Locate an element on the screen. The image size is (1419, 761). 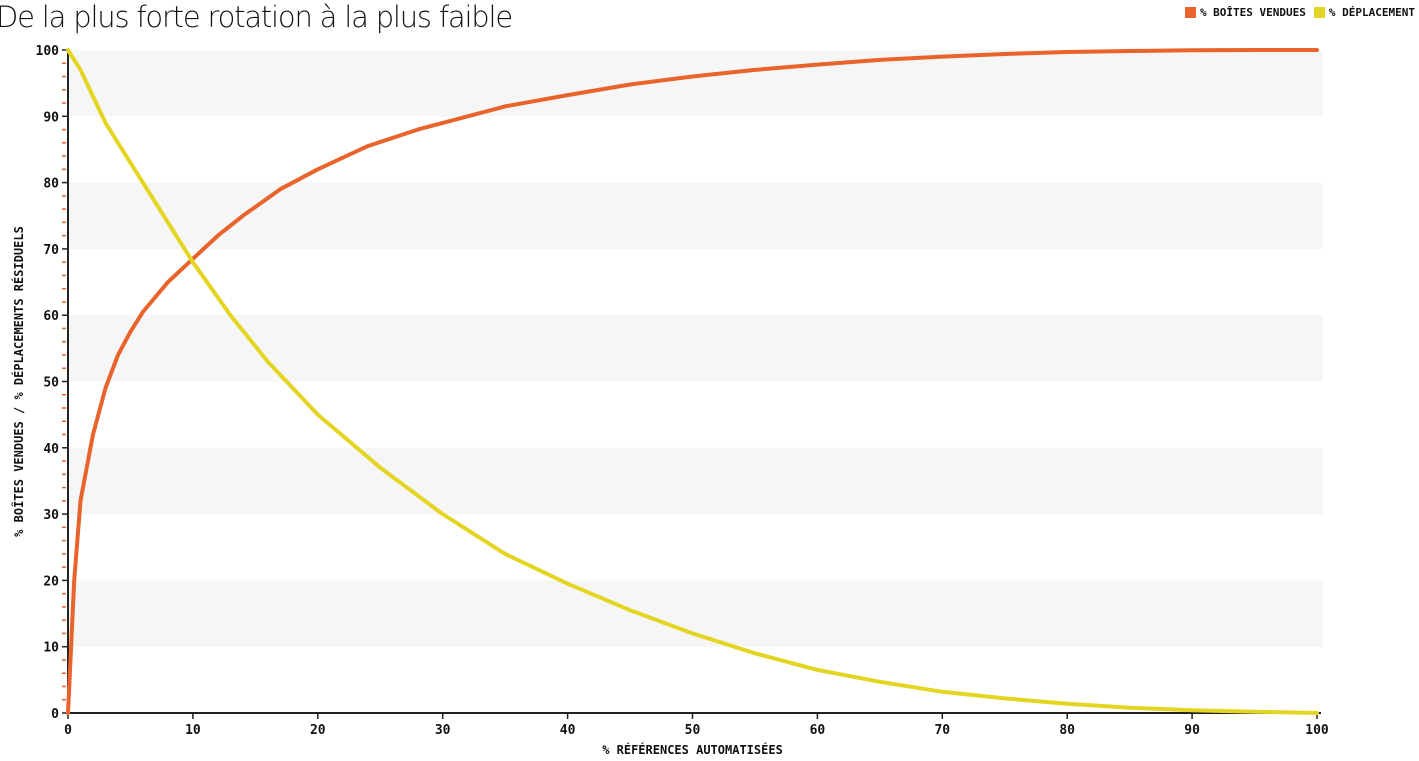
legend-label-deplacement: % DÉPLACEMENT is located at coordinates (1371, 12).